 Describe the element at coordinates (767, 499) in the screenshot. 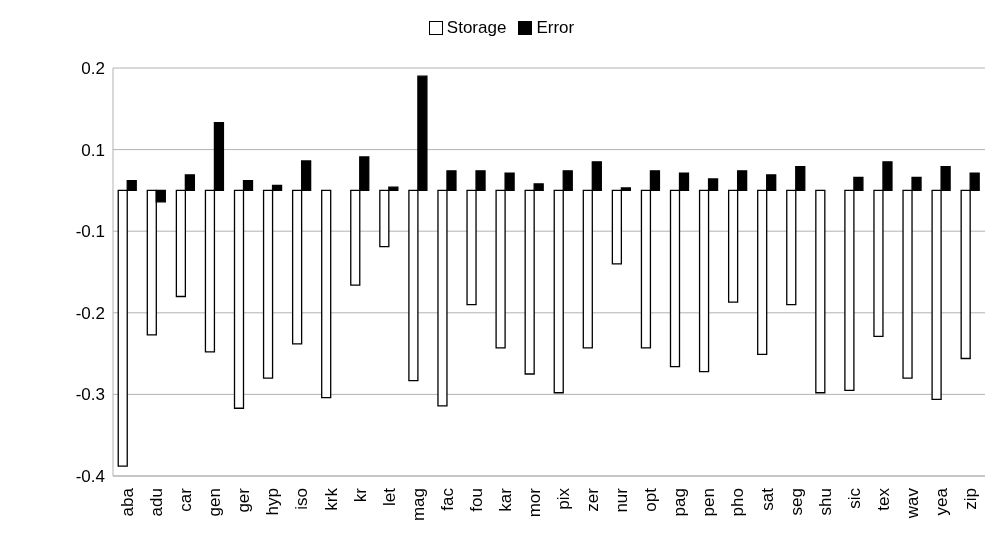

I see `x-tick-label: sat` at that location.